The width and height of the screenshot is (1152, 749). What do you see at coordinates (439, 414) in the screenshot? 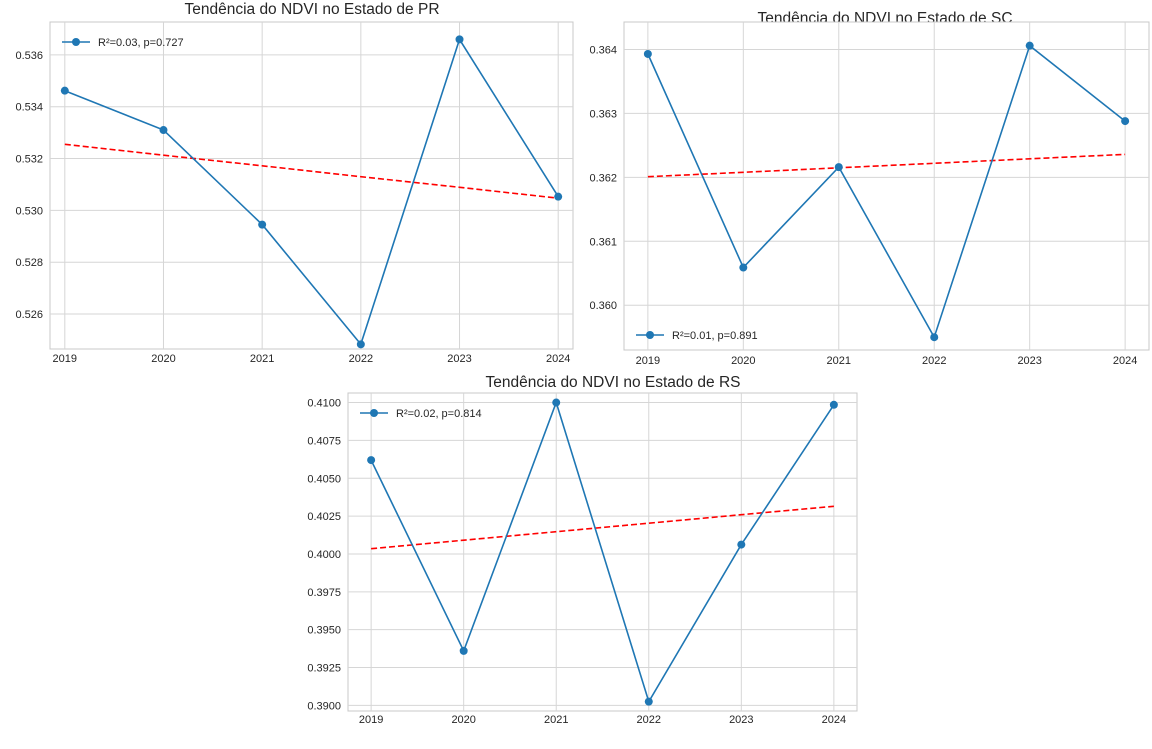
I see `legend-label: R²=0.02, p=0.814` at bounding box center [439, 414].